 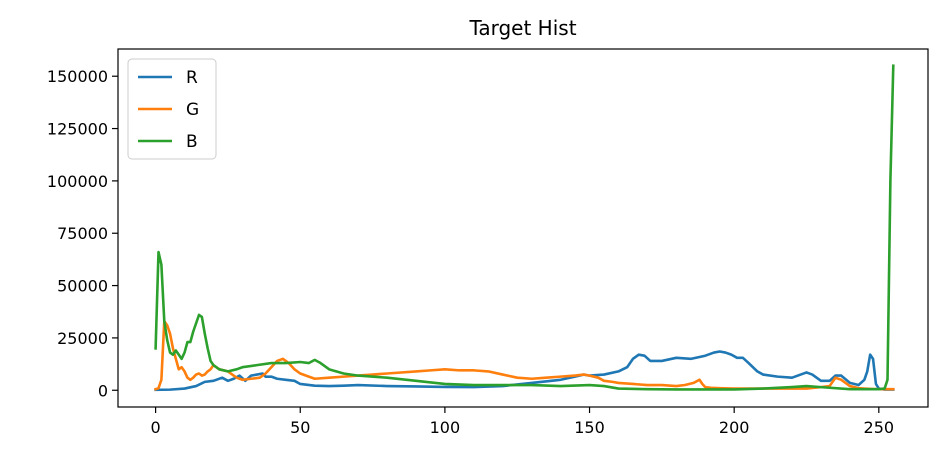 I want to click on legend-label-g: G, so click(x=192, y=110).